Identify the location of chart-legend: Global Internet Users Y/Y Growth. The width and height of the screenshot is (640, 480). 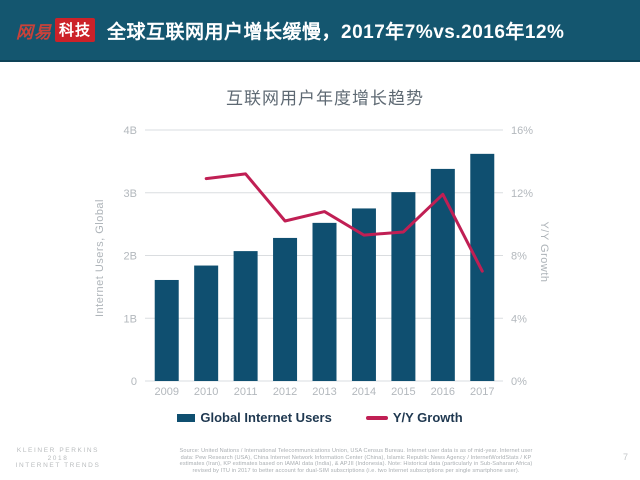
(320, 417).